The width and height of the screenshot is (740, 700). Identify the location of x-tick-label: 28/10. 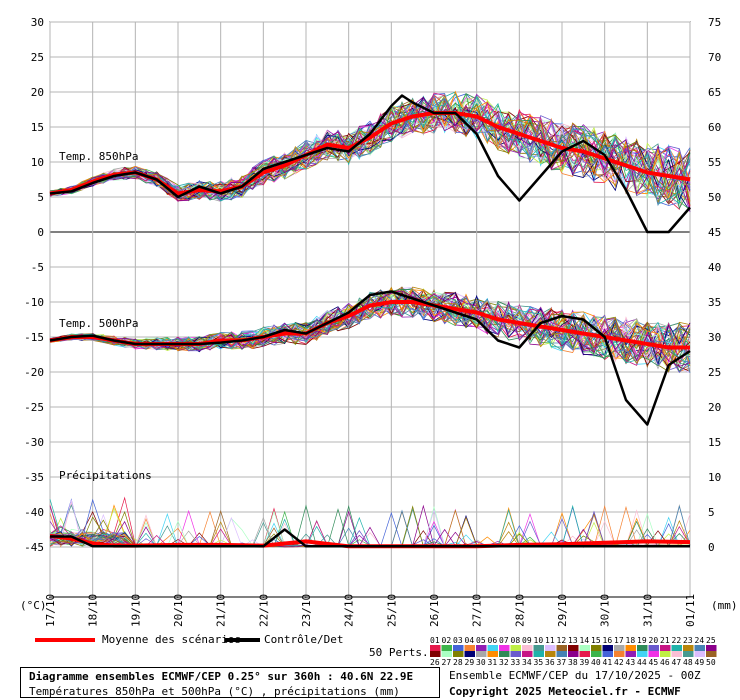
(519, 610).